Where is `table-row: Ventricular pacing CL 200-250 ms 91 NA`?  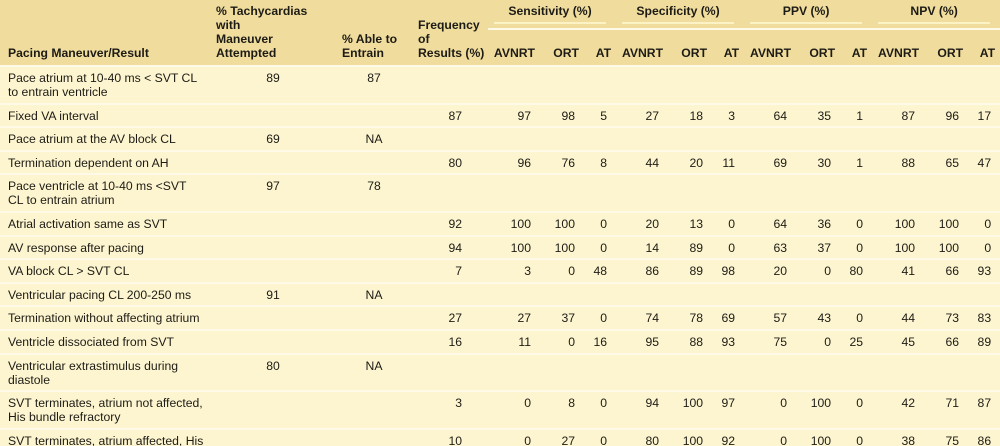 table-row: Ventricular pacing CL 200-250 ms 91 NA is located at coordinates (500, 294).